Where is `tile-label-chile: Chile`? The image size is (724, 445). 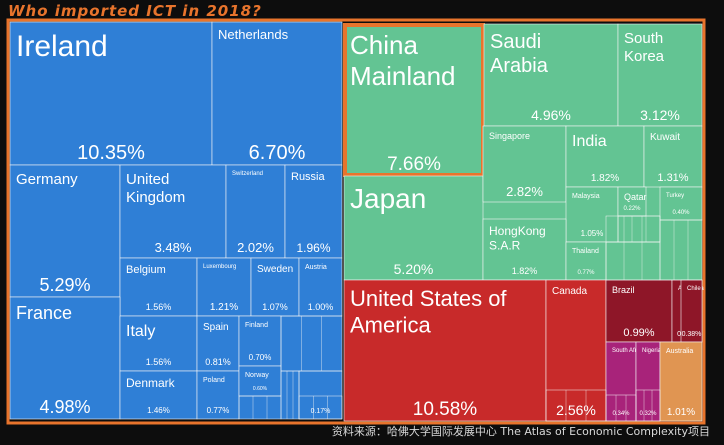 tile-label-chile: Chile is located at coordinates (694, 289).